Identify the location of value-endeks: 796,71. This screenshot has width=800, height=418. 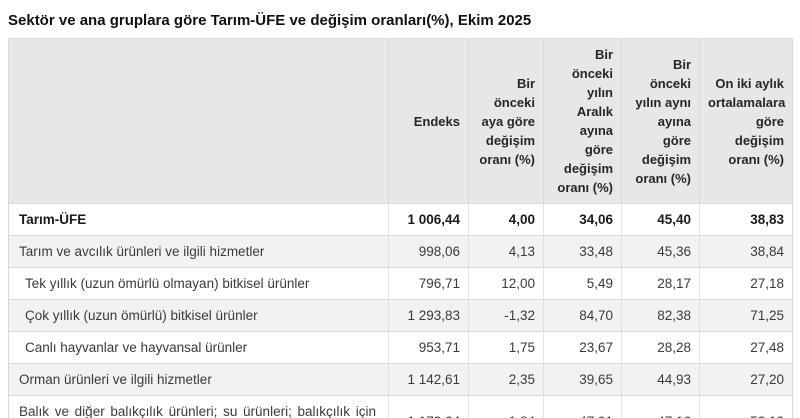
(428, 283).